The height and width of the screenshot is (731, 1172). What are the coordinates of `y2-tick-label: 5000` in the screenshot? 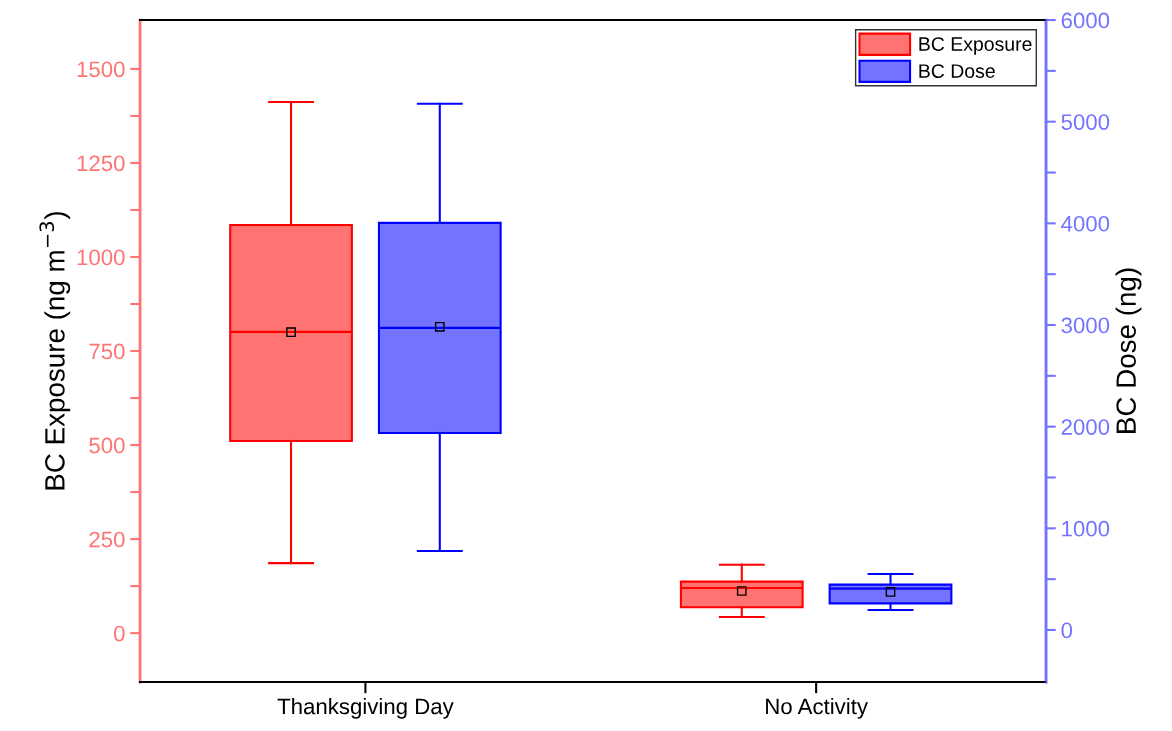 It's located at (1085, 122).